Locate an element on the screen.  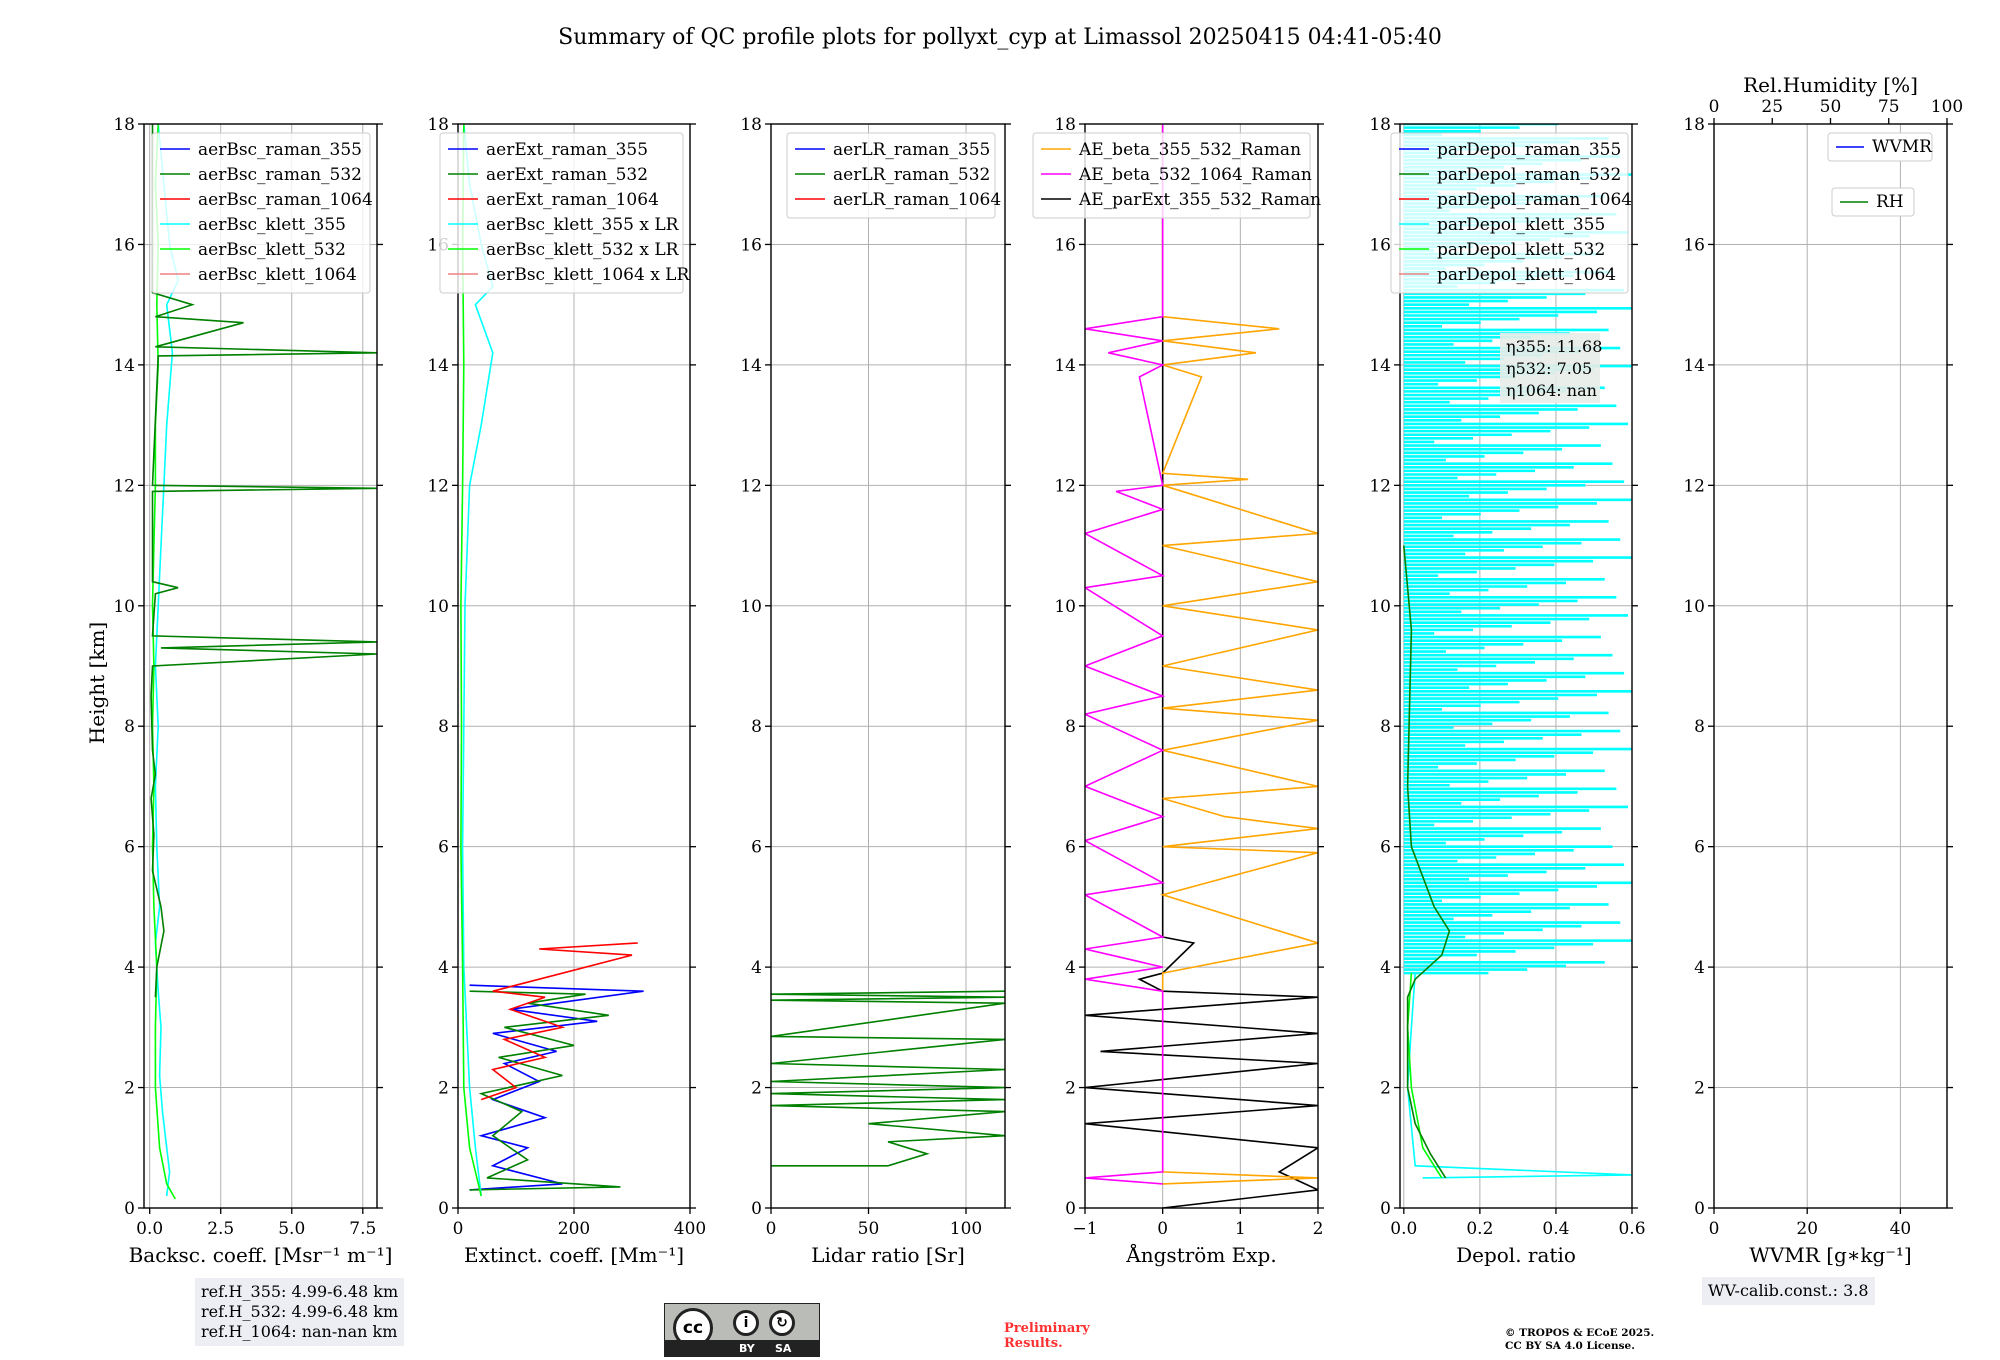
x-axis-label-lidar_ratio: Lidar ratio [Sr] is located at coordinates (888, 1255).